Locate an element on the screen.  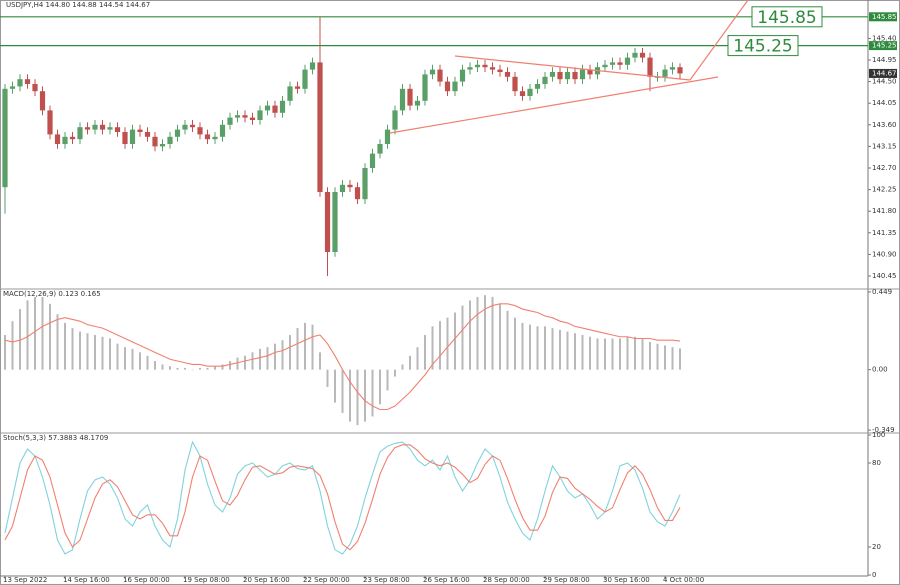
indicator-line is located at coordinates (342, 497).